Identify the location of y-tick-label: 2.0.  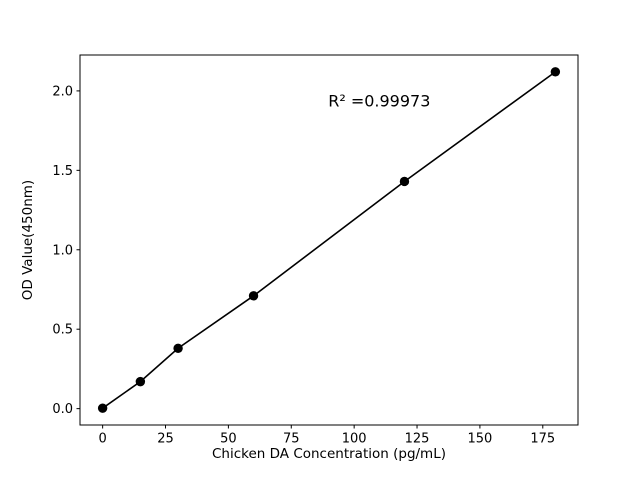
(62, 91).